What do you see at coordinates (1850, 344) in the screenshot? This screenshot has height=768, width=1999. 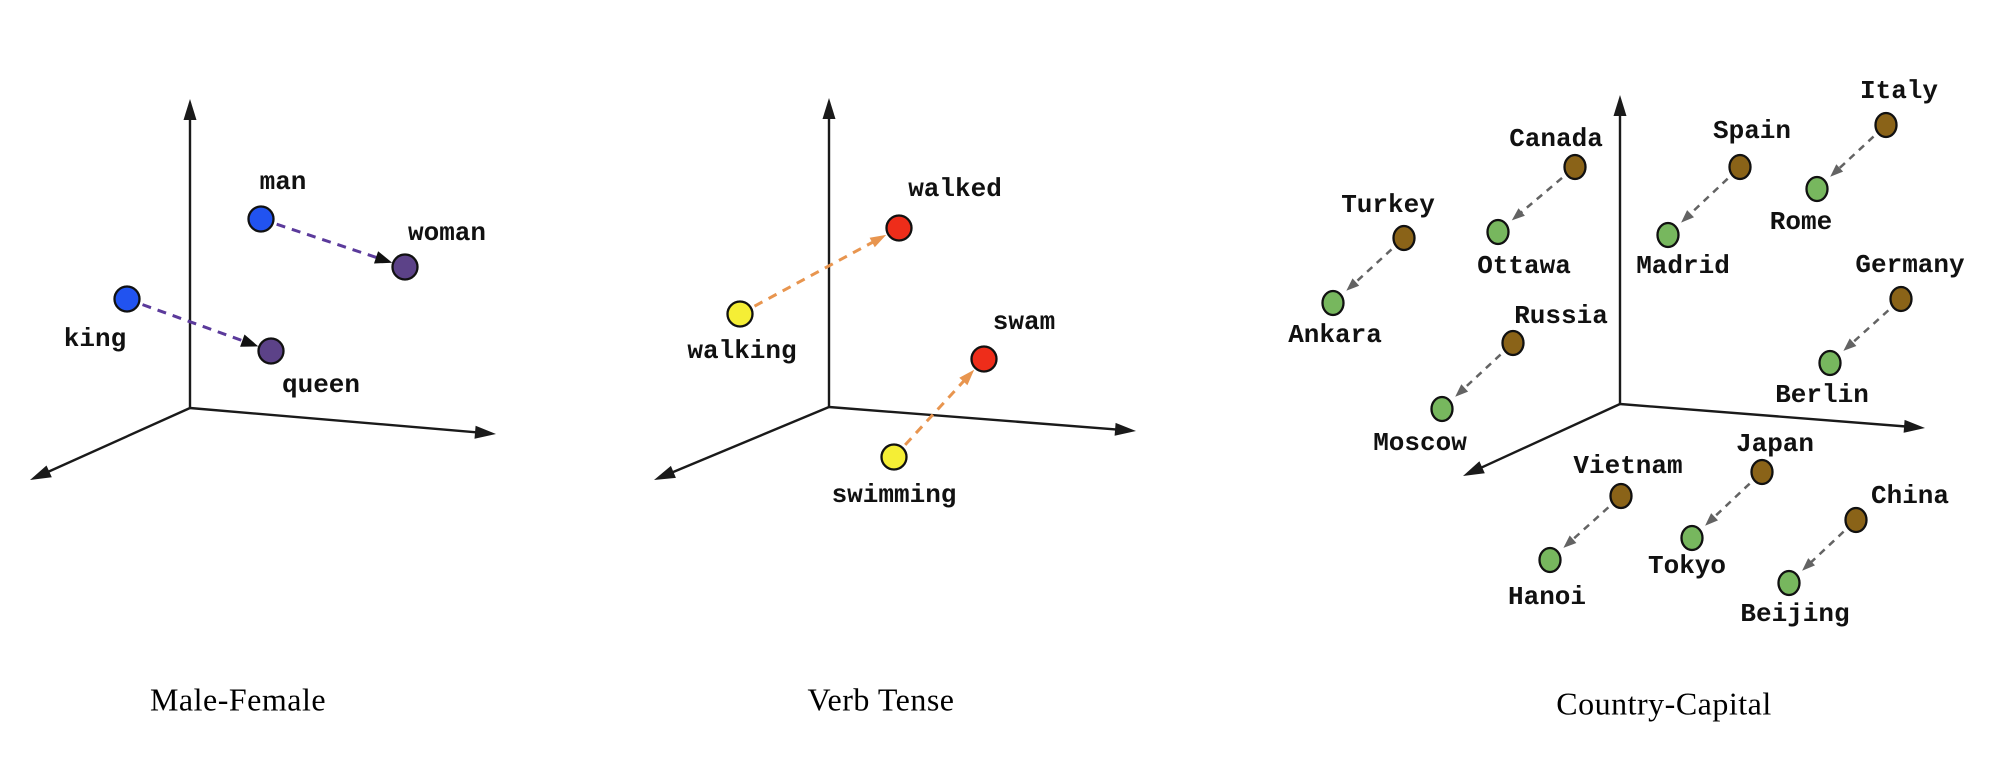 I see `arrow-germany-berlin-head` at bounding box center [1850, 344].